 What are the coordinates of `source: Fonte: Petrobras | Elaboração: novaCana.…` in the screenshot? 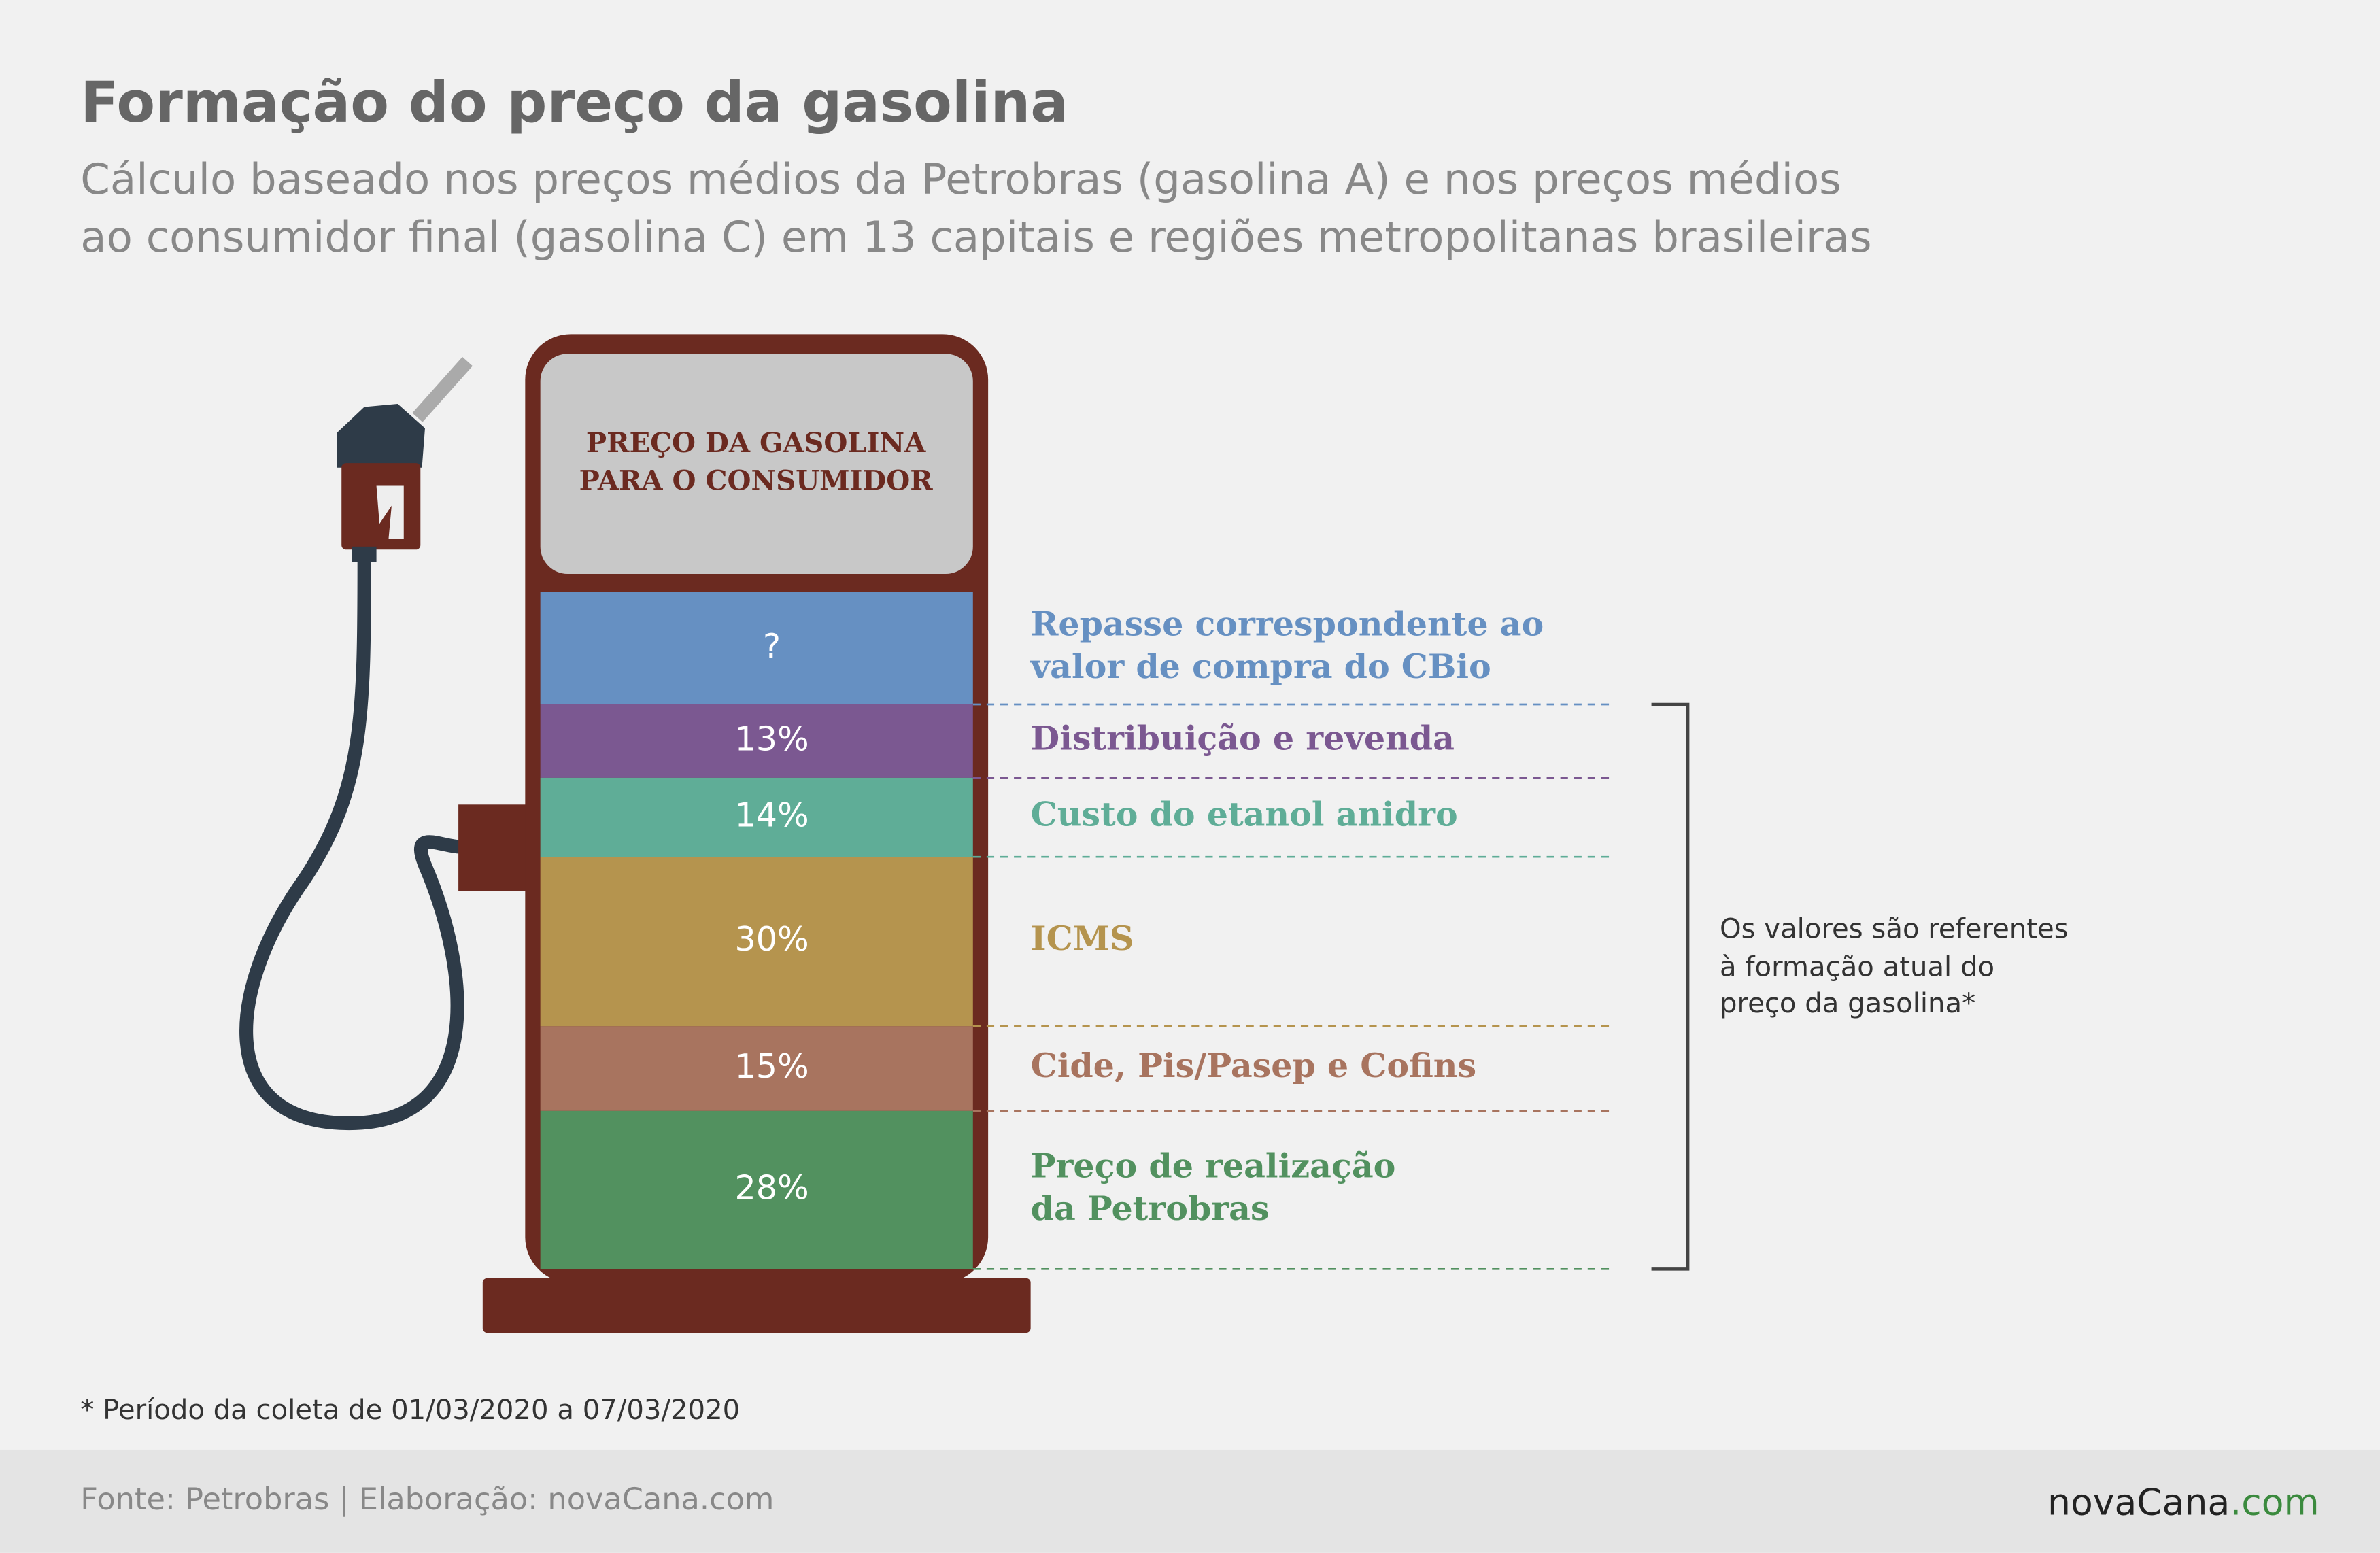 It's located at (427, 1499).